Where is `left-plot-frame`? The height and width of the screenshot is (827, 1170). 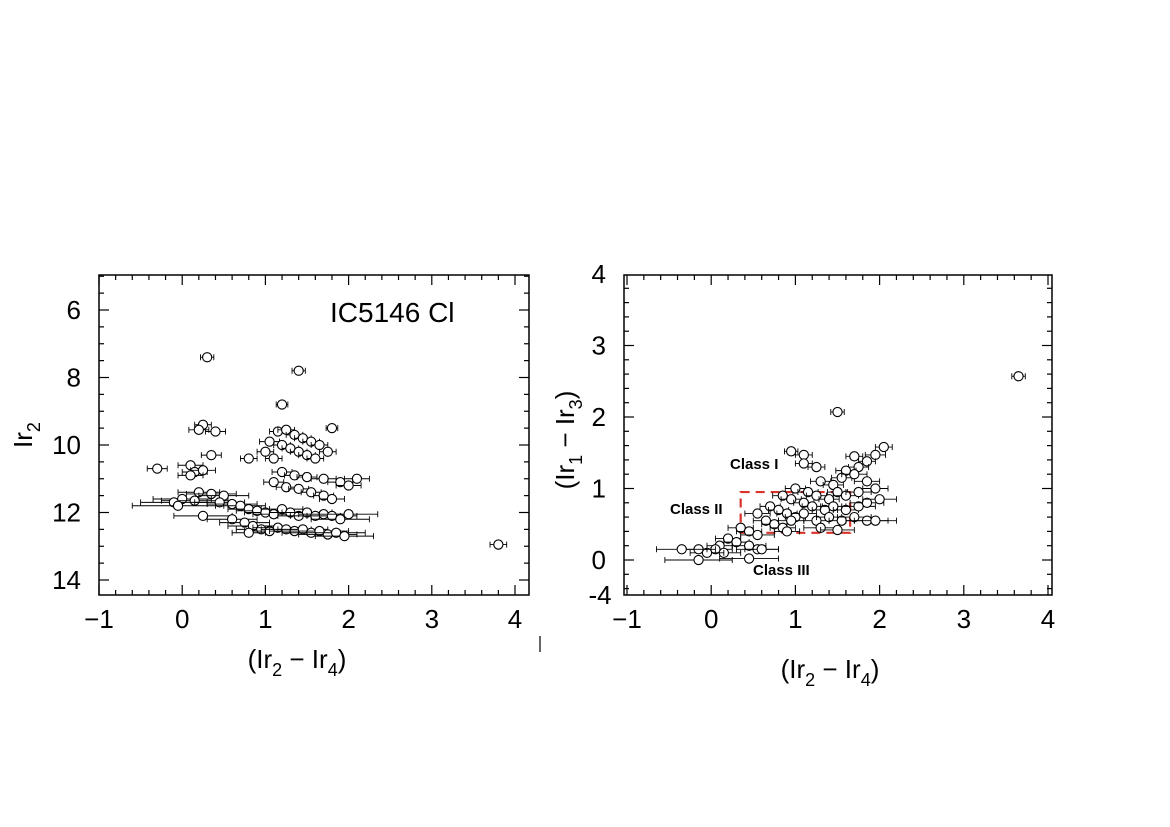 left-plot-frame is located at coordinates (314, 435).